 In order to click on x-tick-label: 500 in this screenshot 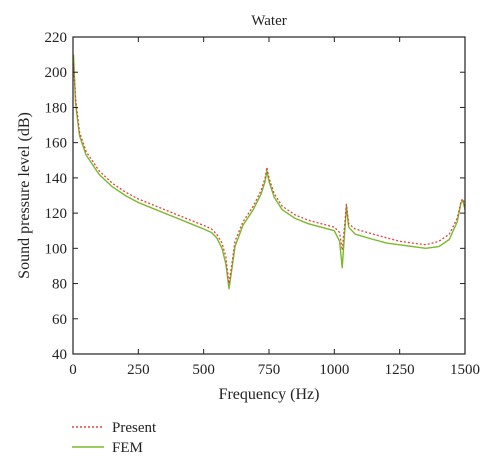, I will do `click(203, 370)`.